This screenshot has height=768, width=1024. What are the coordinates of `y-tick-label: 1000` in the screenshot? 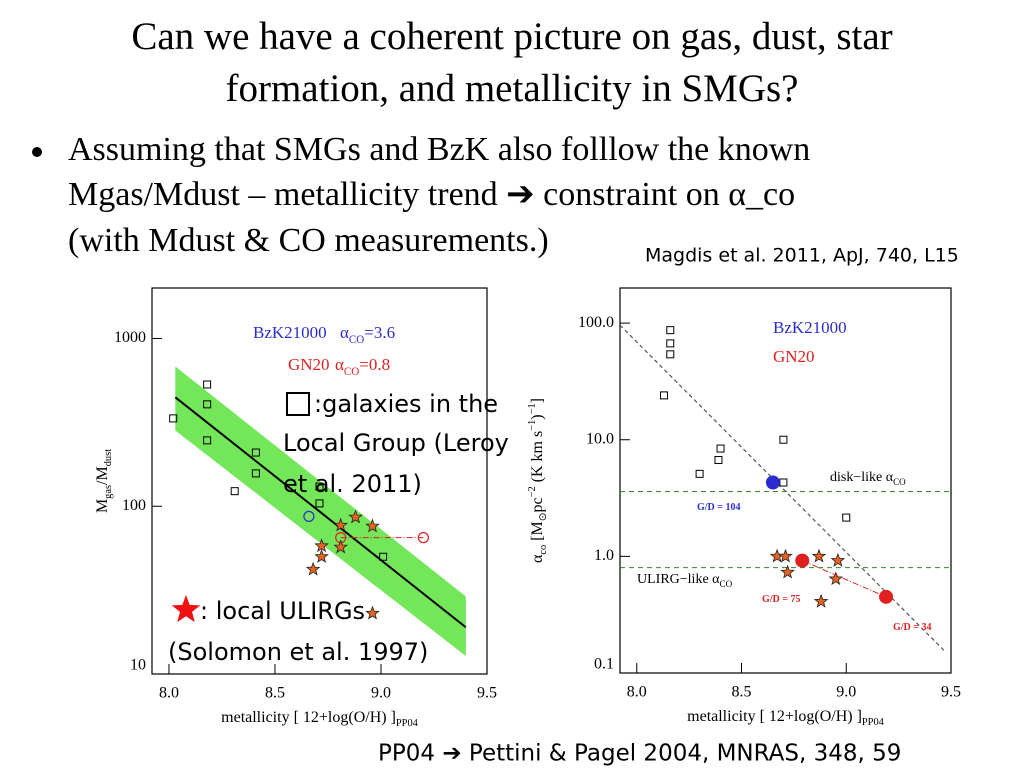 It's located at (130, 337).